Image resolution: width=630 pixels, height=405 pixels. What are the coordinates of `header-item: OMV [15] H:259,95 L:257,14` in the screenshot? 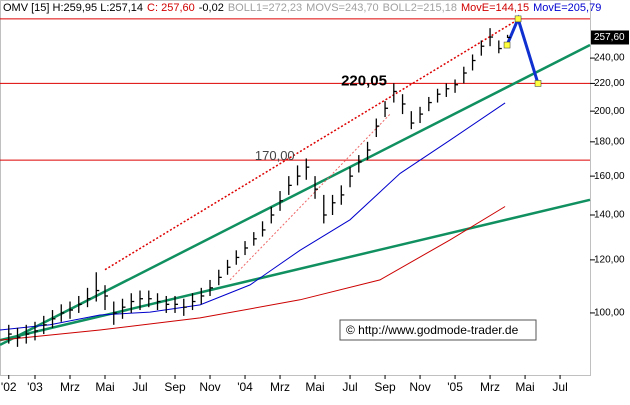 It's located at (73, 8).